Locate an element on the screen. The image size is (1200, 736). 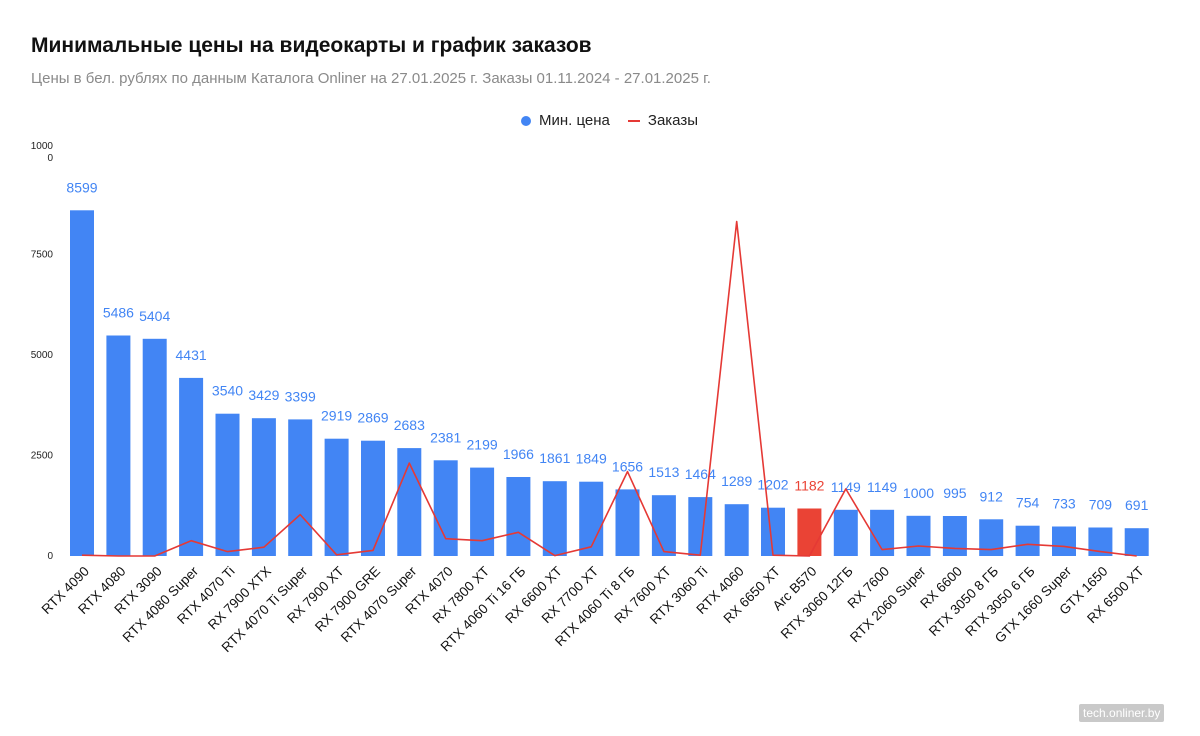
bar-value-label: 995 is located at coordinates (955, 493).